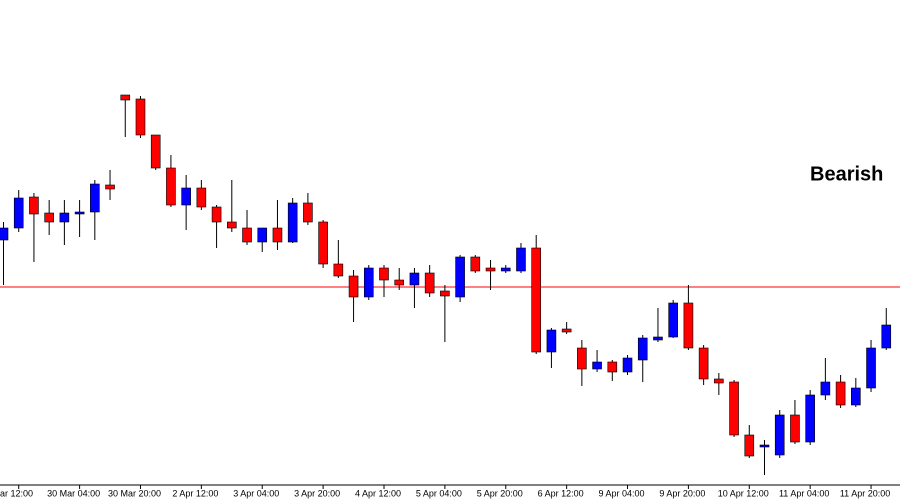 The width and height of the screenshot is (900, 500). I want to click on x-tick-label: 6 Apr 12:00, so click(561, 493).